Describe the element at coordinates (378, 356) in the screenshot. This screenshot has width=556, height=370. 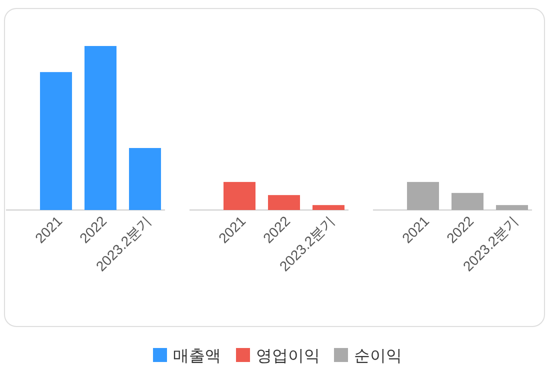
I see `legend-label: 순이익` at that location.